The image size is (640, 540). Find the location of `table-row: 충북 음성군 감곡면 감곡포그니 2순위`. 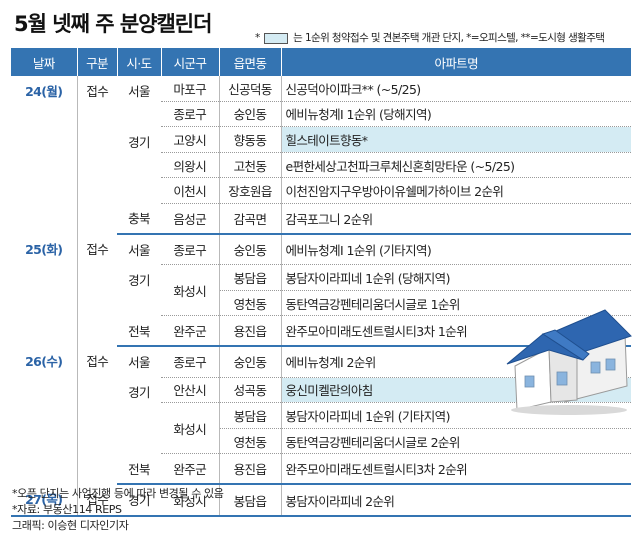

table-row: 충북 음성군 감곡면 감곡포그니 2순위 is located at coordinates (321, 219).